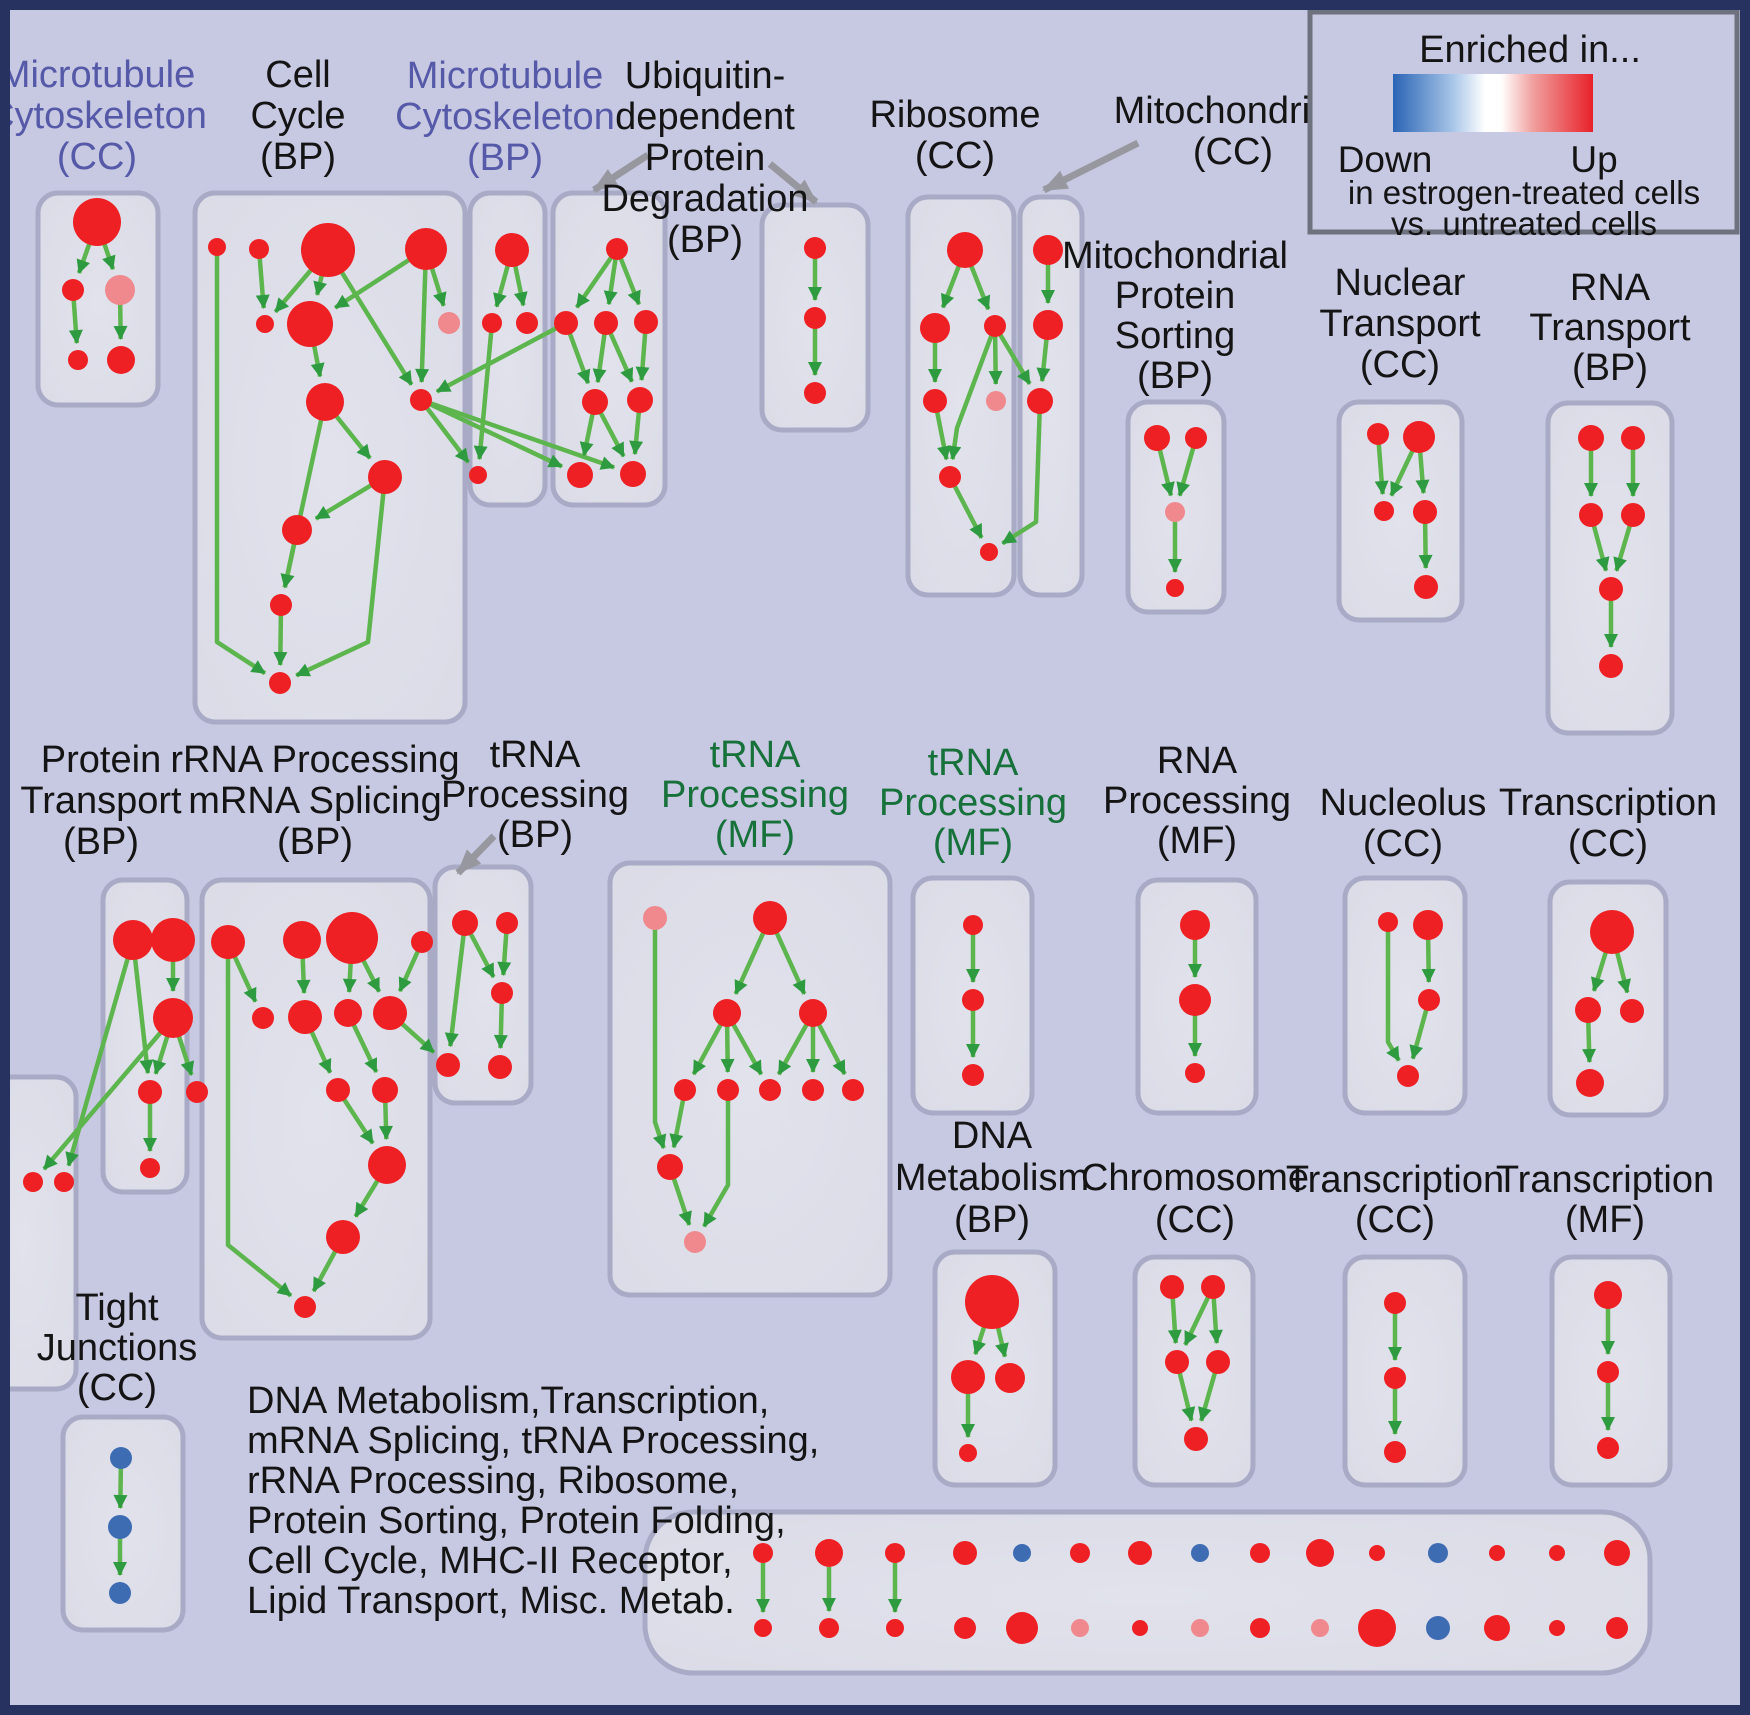  Describe the element at coordinates (1195, 1073) in the screenshot. I see `node-h3` at that location.